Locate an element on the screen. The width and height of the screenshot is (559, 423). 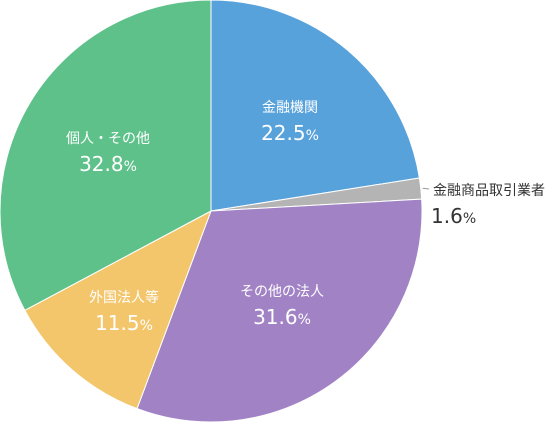
slice-label-2: その他の法人 is located at coordinates (282, 292).